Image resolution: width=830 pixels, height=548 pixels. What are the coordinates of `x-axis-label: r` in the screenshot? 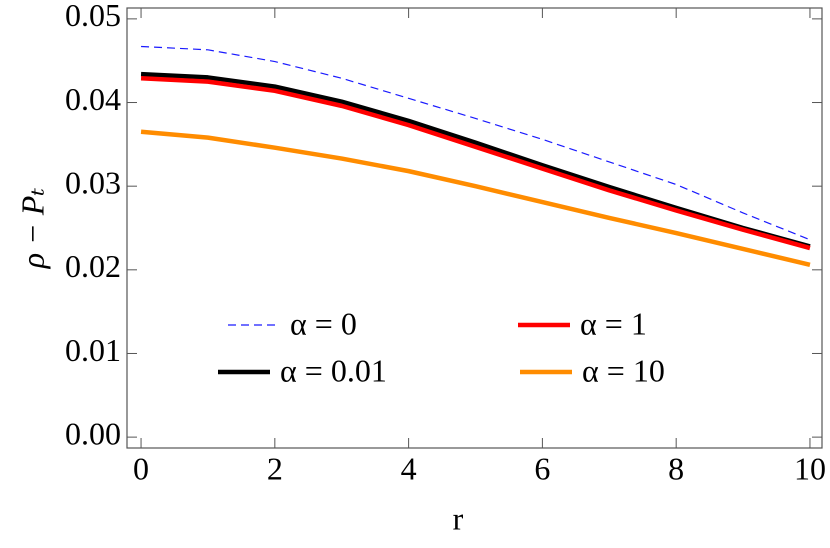 It's located at (458, 518).